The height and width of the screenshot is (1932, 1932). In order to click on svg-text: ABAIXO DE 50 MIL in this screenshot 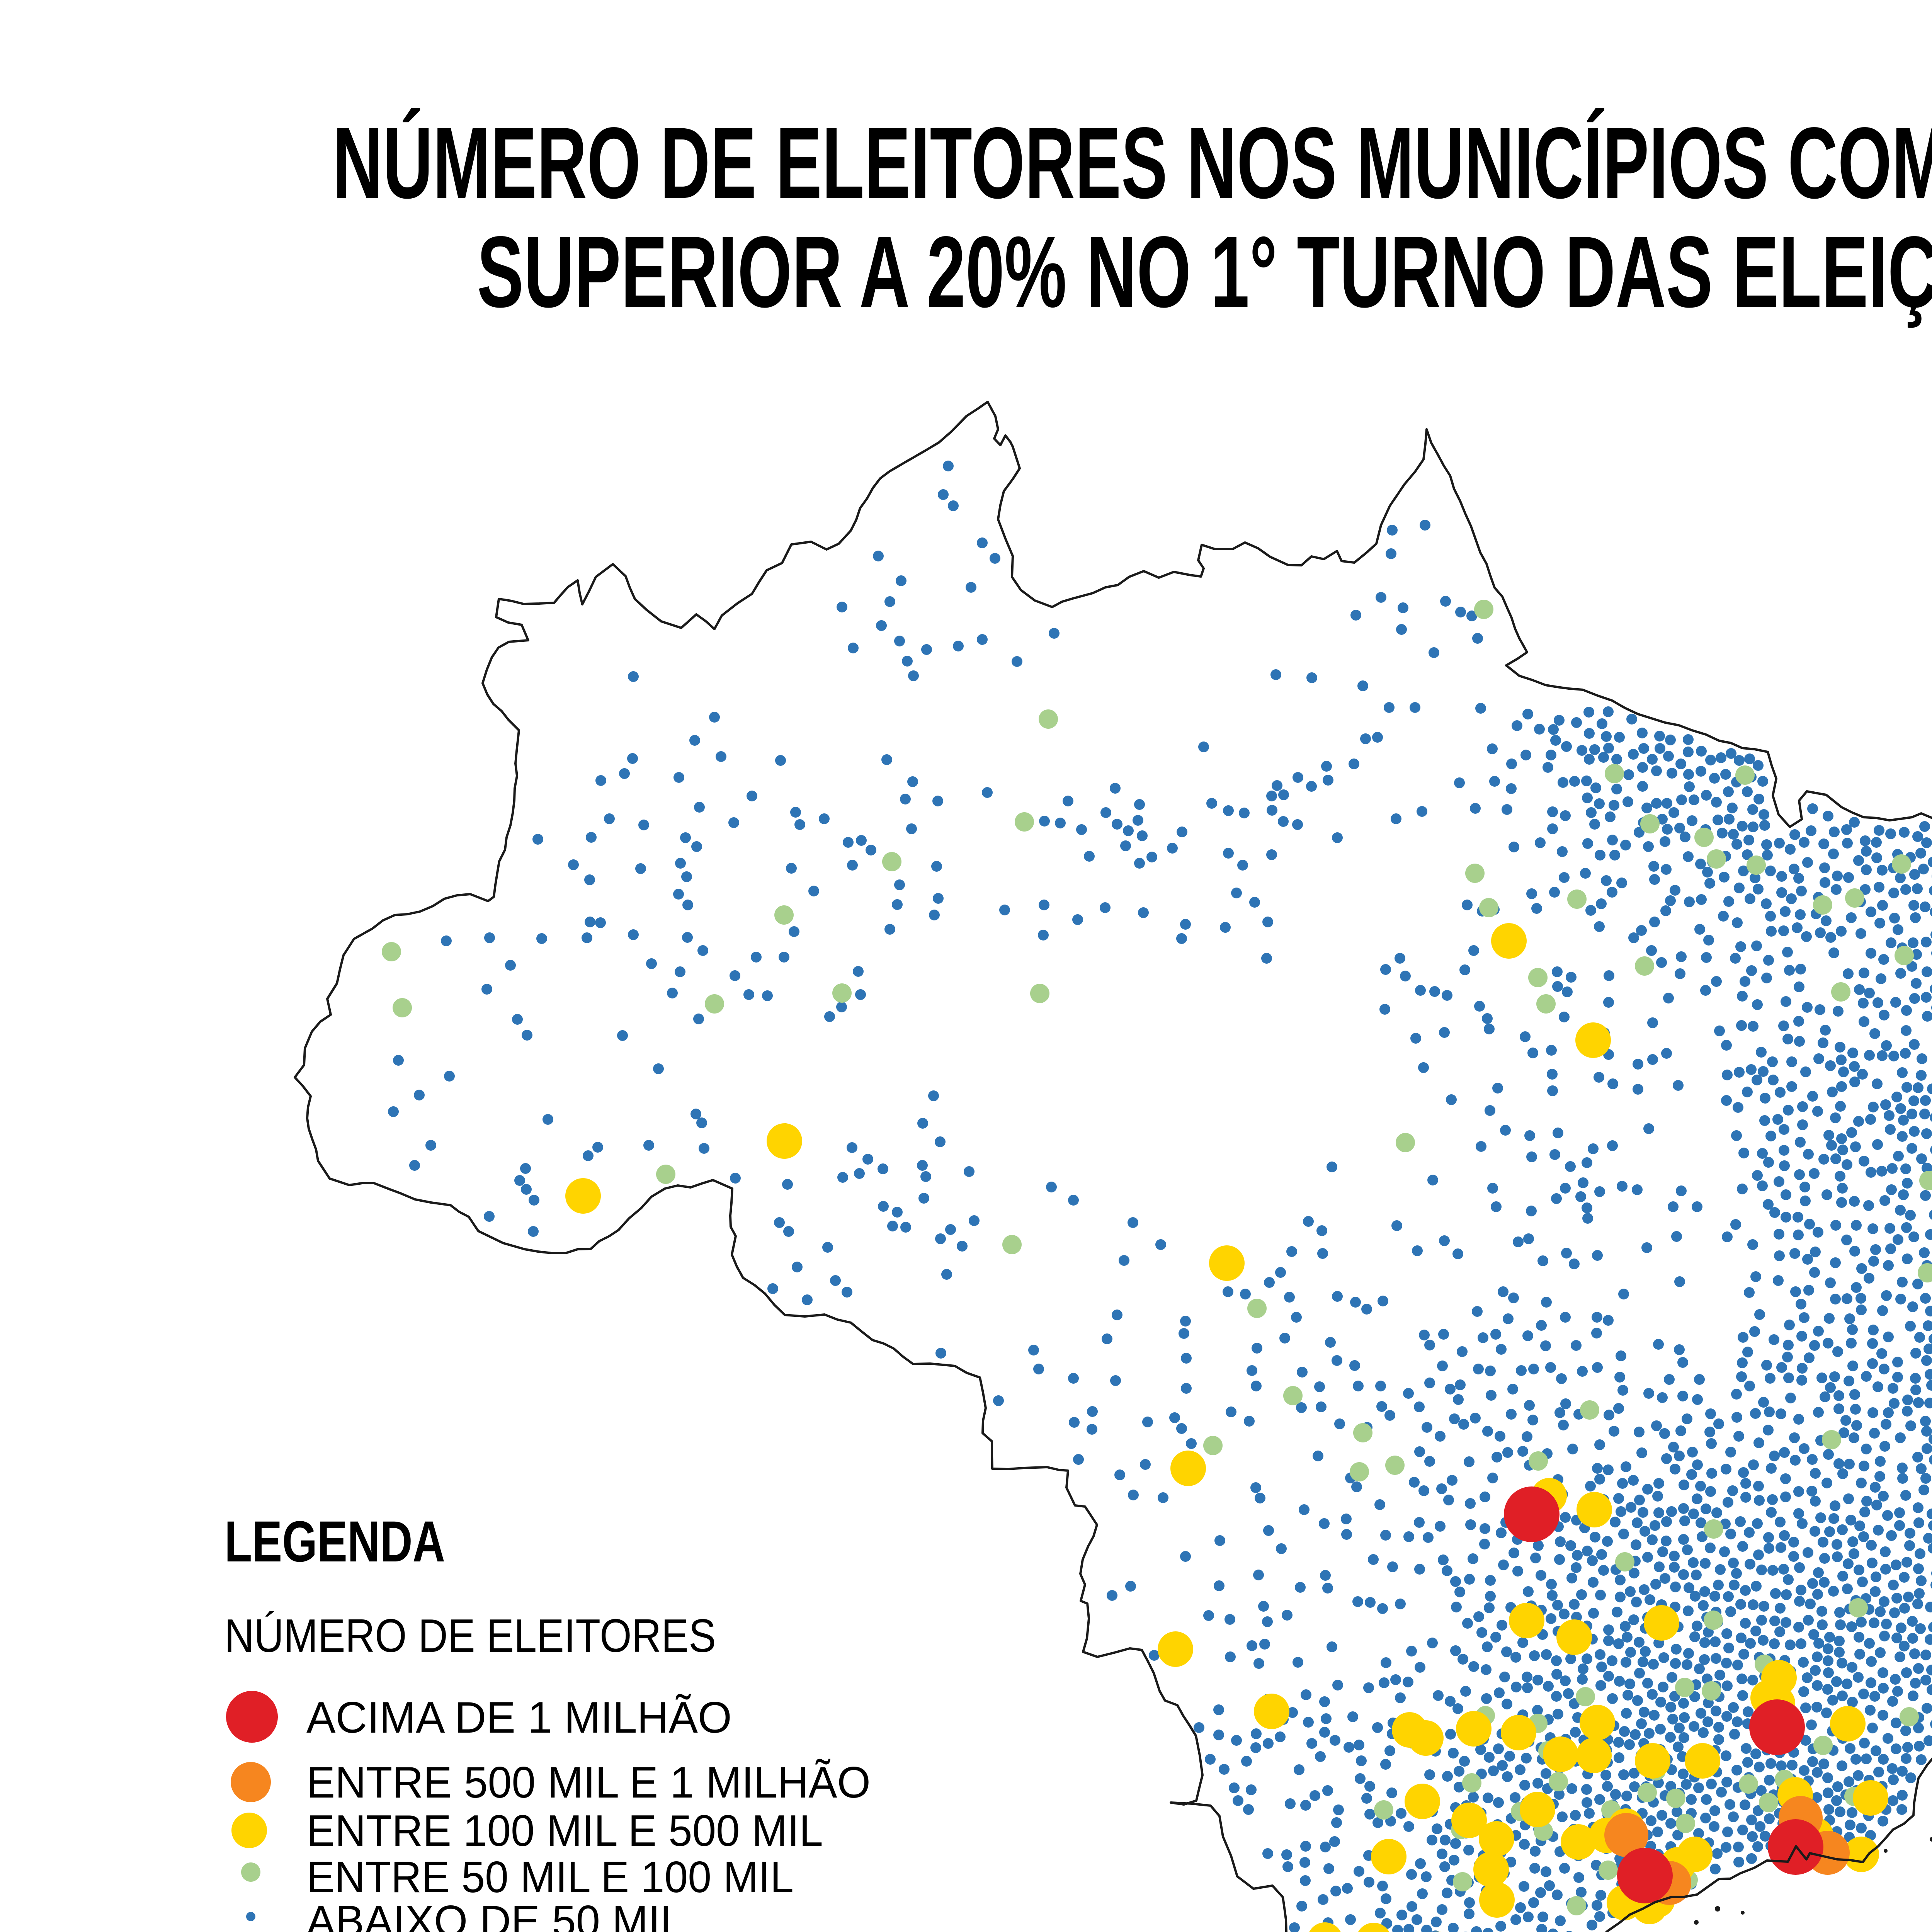, I will do `click(495, 1914)`.